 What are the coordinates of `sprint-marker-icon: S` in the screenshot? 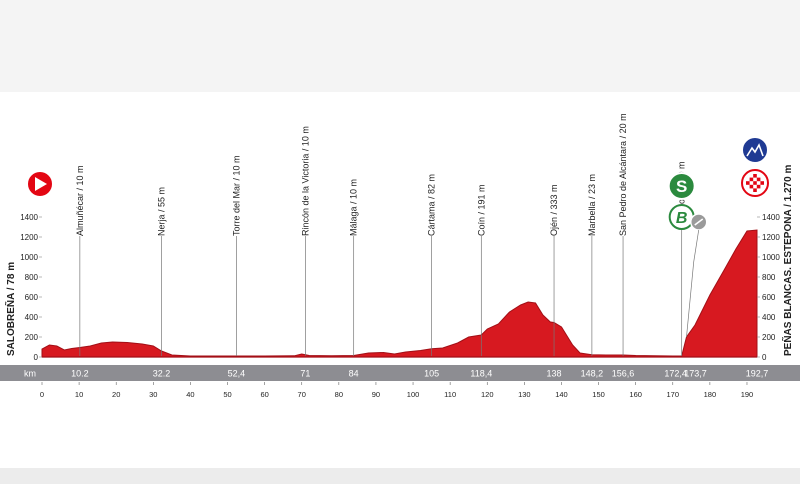 It's located at (681, 186).